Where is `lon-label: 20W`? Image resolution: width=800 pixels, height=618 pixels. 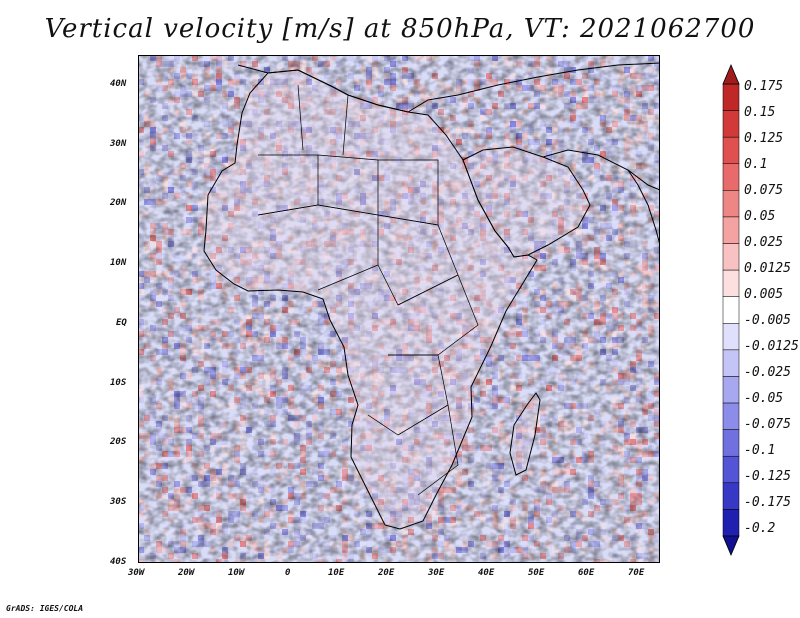 lon-label: 20W is located at coordinates (186, 573).